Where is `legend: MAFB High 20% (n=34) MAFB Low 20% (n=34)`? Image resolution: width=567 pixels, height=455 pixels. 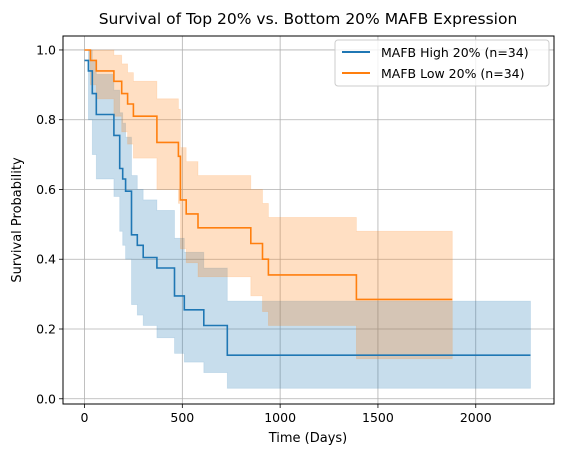 legend: MAFB High 20% (n=34) MAFB Low 20% (n=34) is located at coordinates (442, 63).